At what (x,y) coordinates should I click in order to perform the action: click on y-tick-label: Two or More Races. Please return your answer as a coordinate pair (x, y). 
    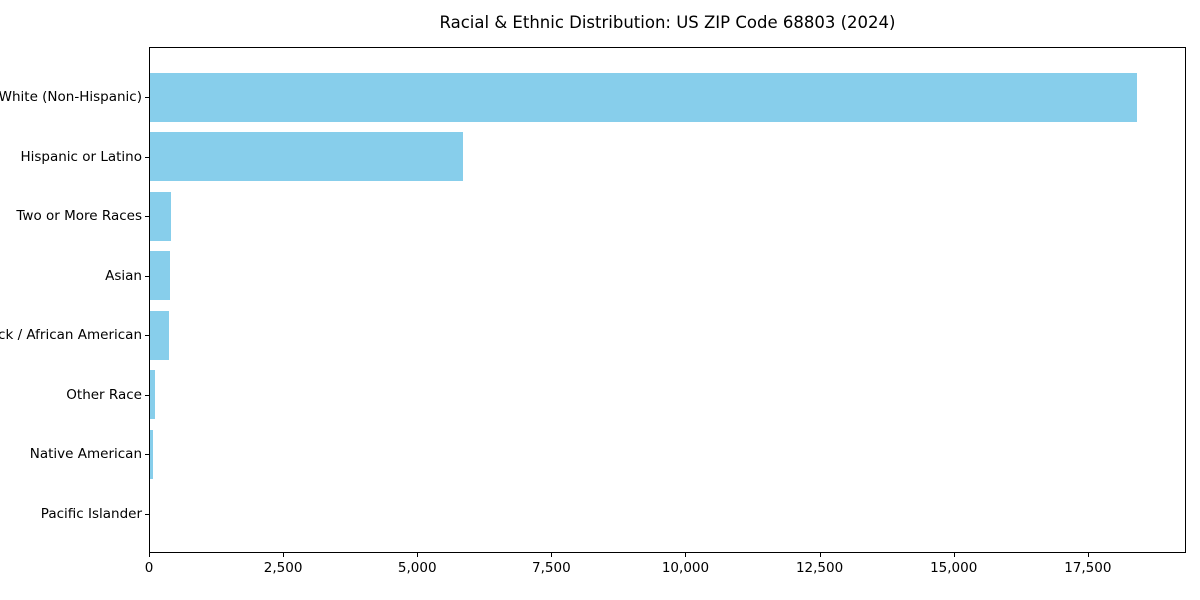
    Looking at the image, I should click on (79, 216).